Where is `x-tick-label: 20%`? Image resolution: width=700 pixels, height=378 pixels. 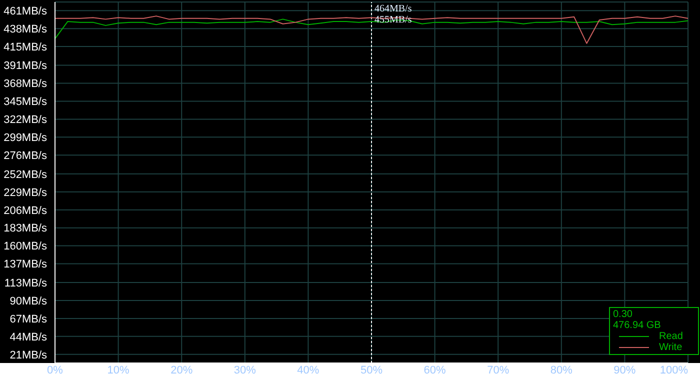 x-tick-label: 20% is located at coordinates (181, 370).